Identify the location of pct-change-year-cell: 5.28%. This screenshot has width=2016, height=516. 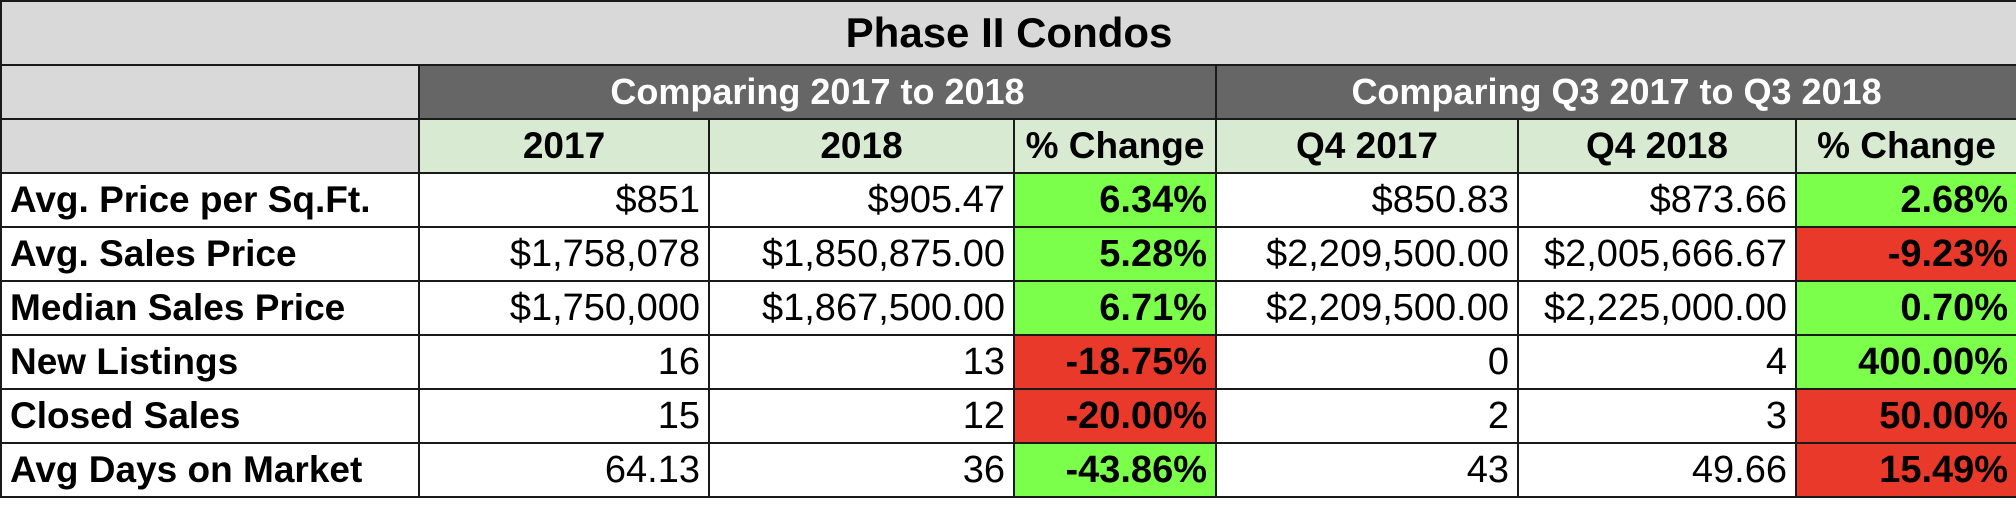
(1115, 254).